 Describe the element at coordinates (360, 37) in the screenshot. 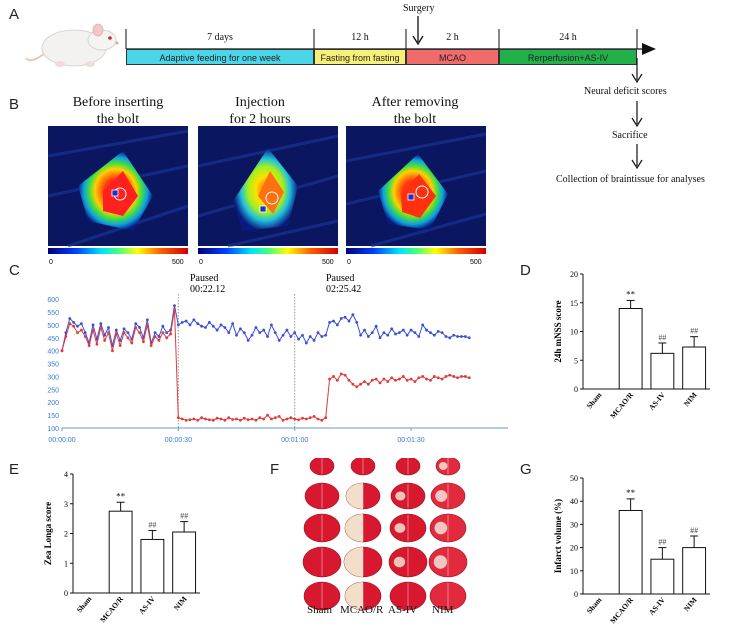

I see `duration-fasting: 12 h` at that location.